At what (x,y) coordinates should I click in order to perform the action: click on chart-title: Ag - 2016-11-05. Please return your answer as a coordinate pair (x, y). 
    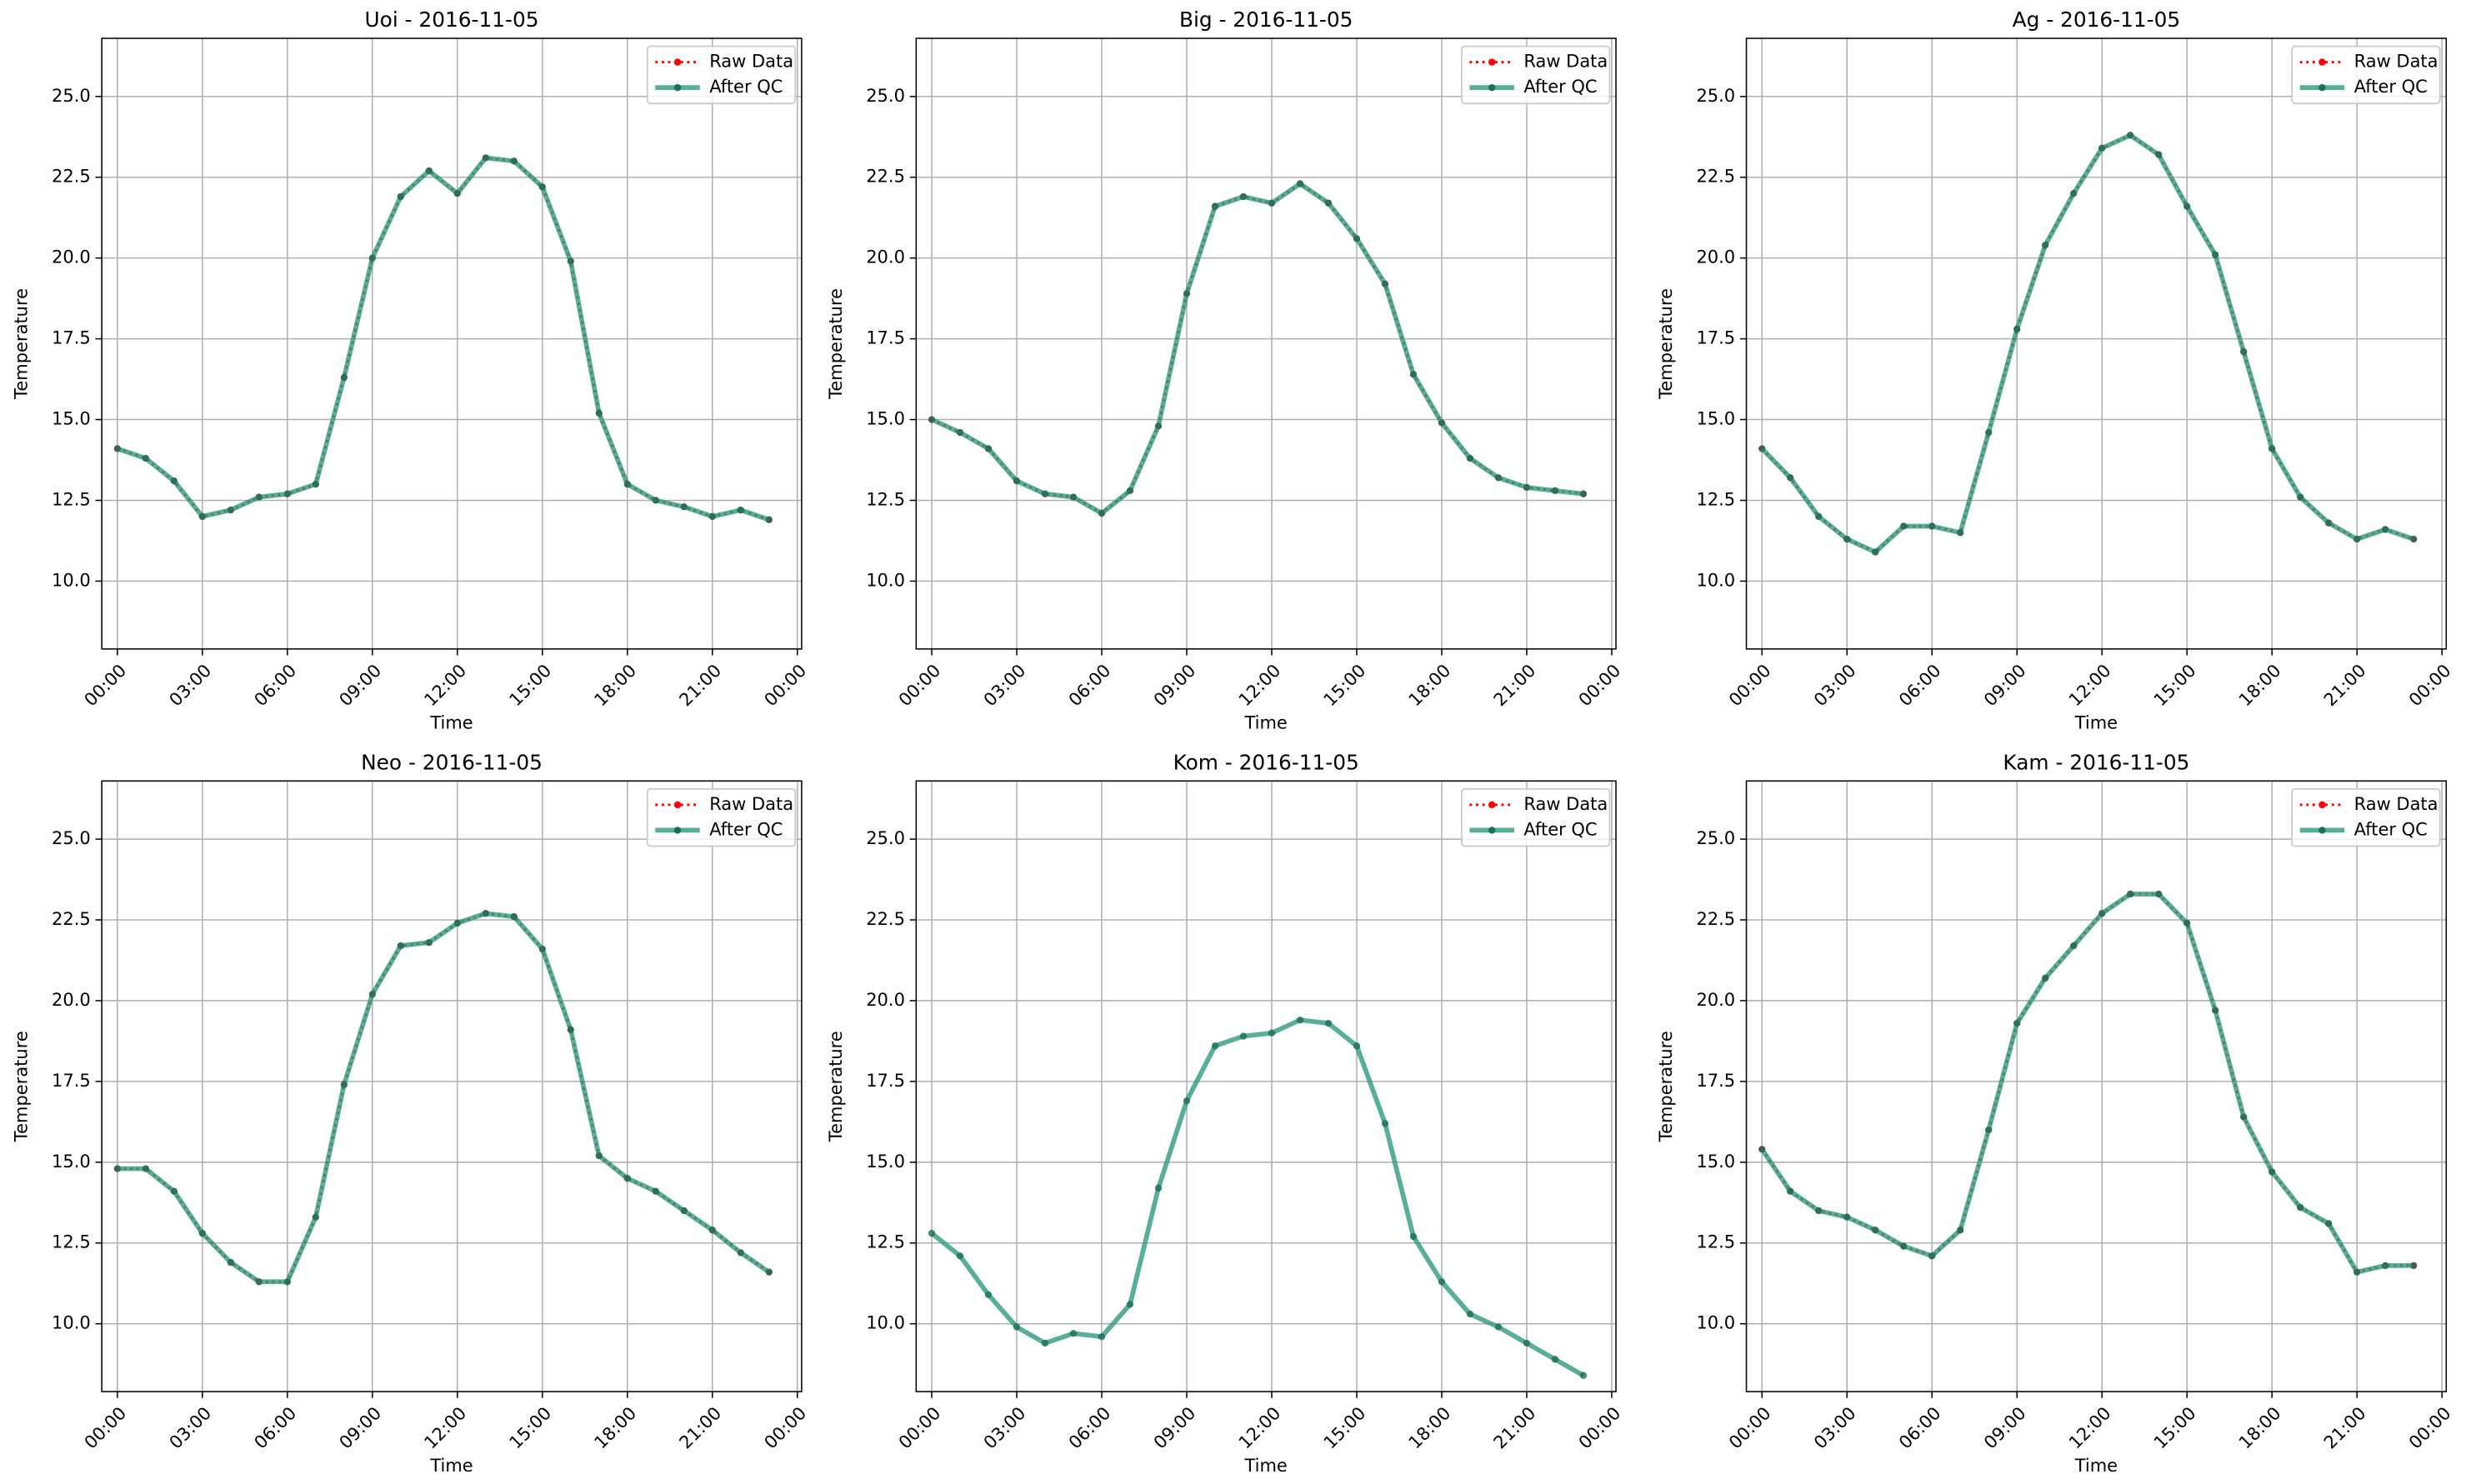
    Looking at the image, I should click on (2097, 19).